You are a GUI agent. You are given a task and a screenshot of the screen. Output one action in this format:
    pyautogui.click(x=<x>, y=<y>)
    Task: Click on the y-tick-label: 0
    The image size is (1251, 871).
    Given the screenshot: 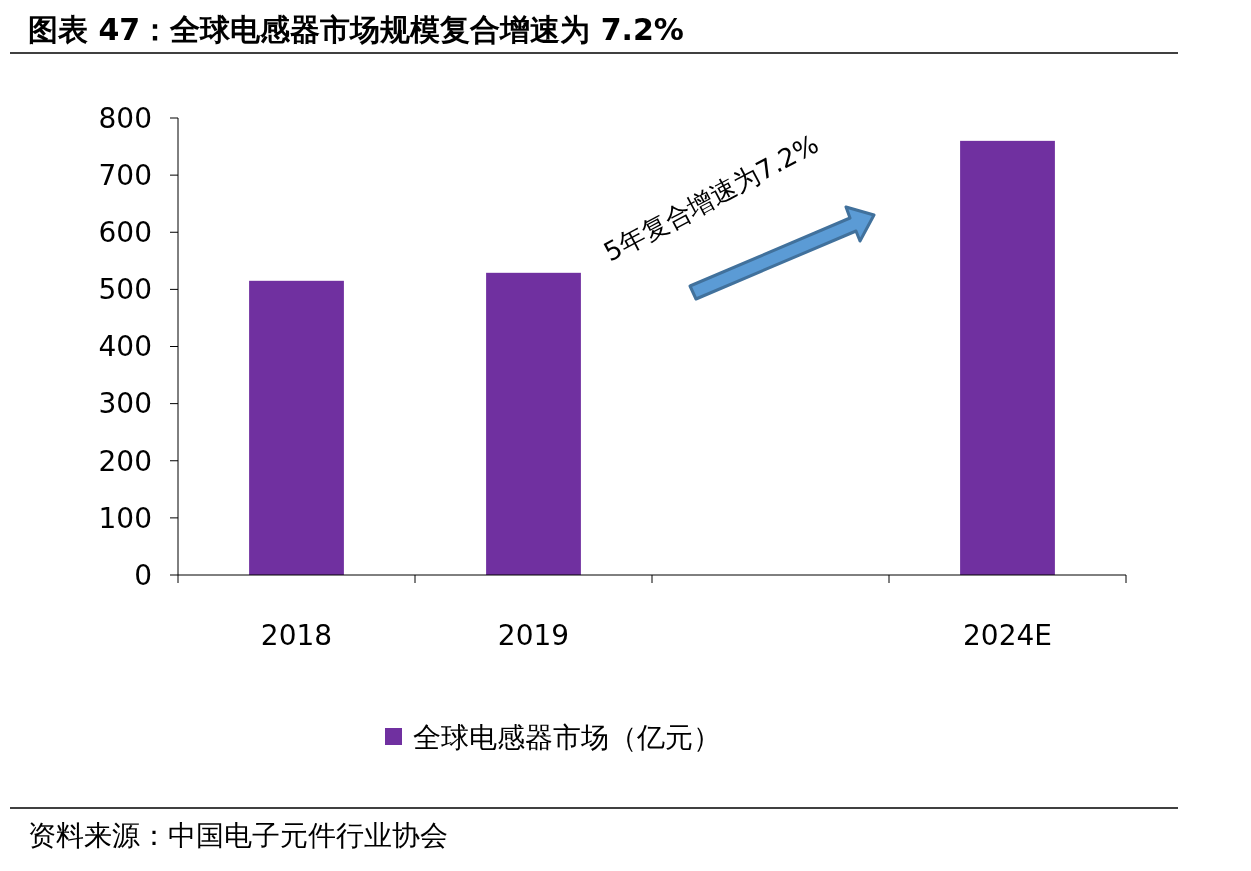 What is the action you would take?
    pyautogui.click(x=143, y=575)
    